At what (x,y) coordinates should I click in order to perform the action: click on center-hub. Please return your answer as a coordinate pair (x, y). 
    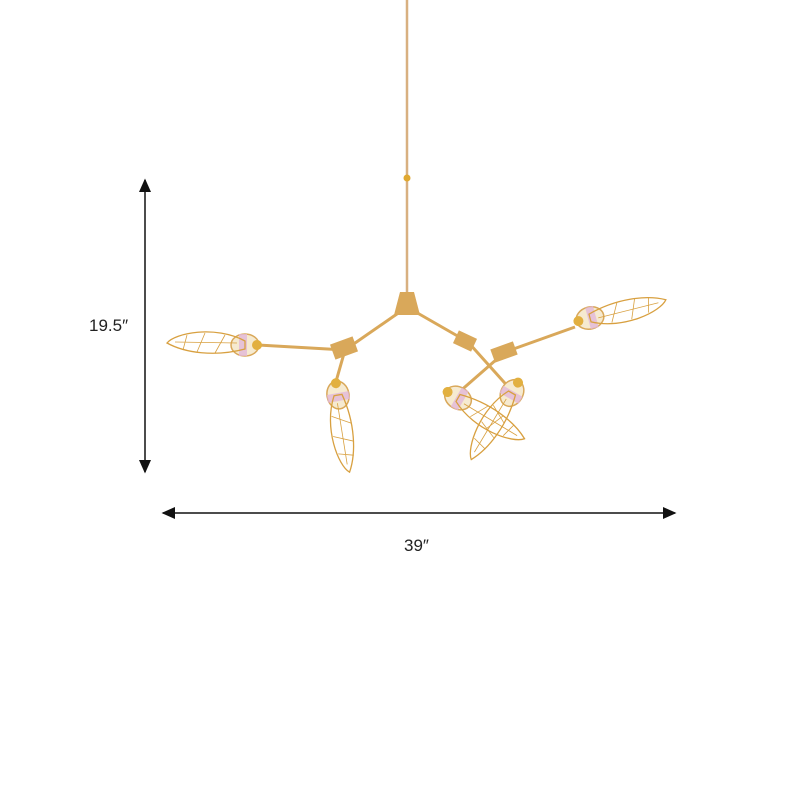
    Looking at the image, I should click on (407, 303).